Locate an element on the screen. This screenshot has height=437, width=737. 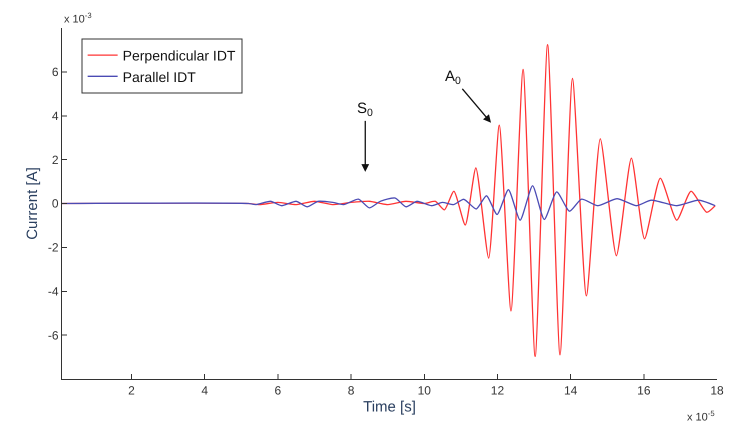
y-tick-label: 4 is located at coordinates (55, 115).